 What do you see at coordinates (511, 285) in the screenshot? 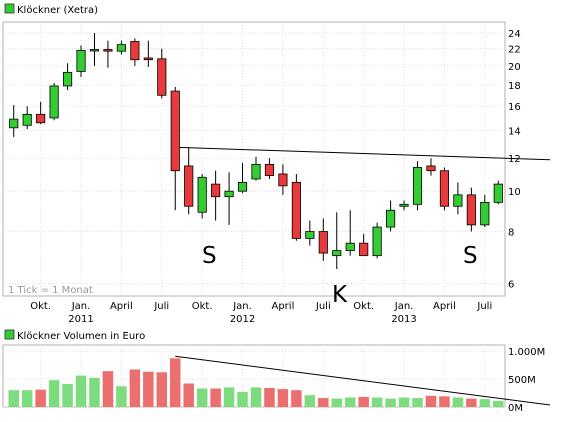
I see `price-y-tick-label: 6` at bounding box center [511, 285].